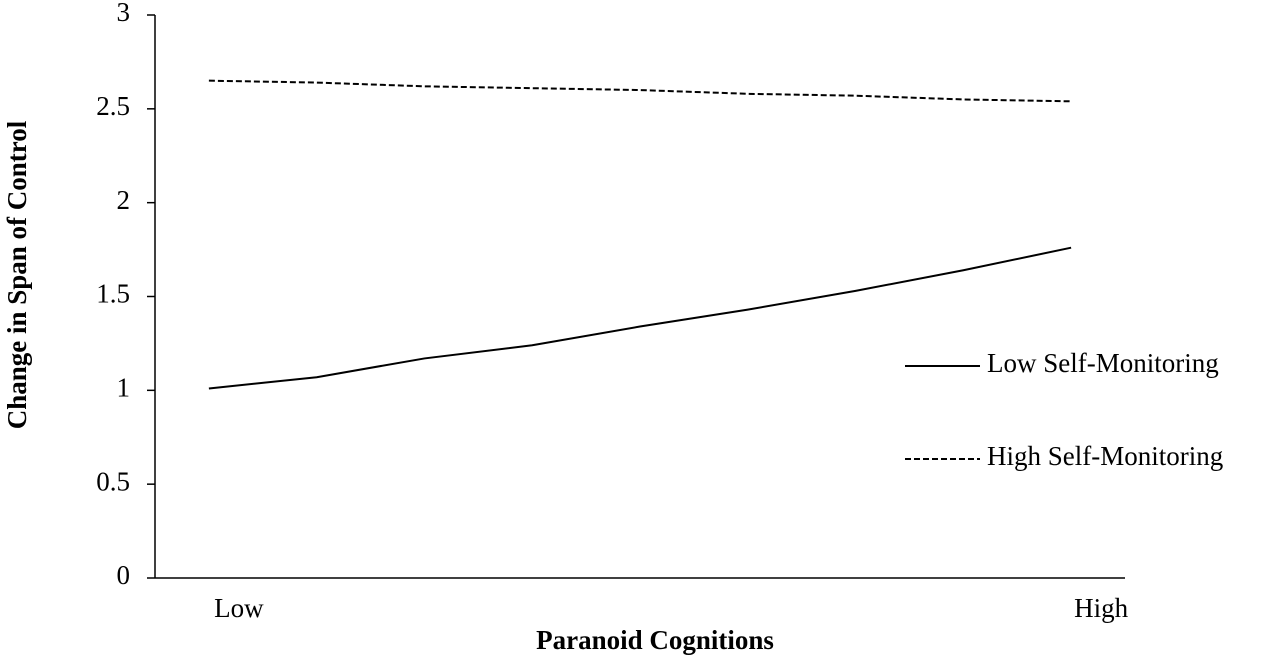 This screenshot has height=668, width=1267. Describe the element at coordinates (113, 106) in the screenshot. I see `y-tick-label: 2.5` at that location.